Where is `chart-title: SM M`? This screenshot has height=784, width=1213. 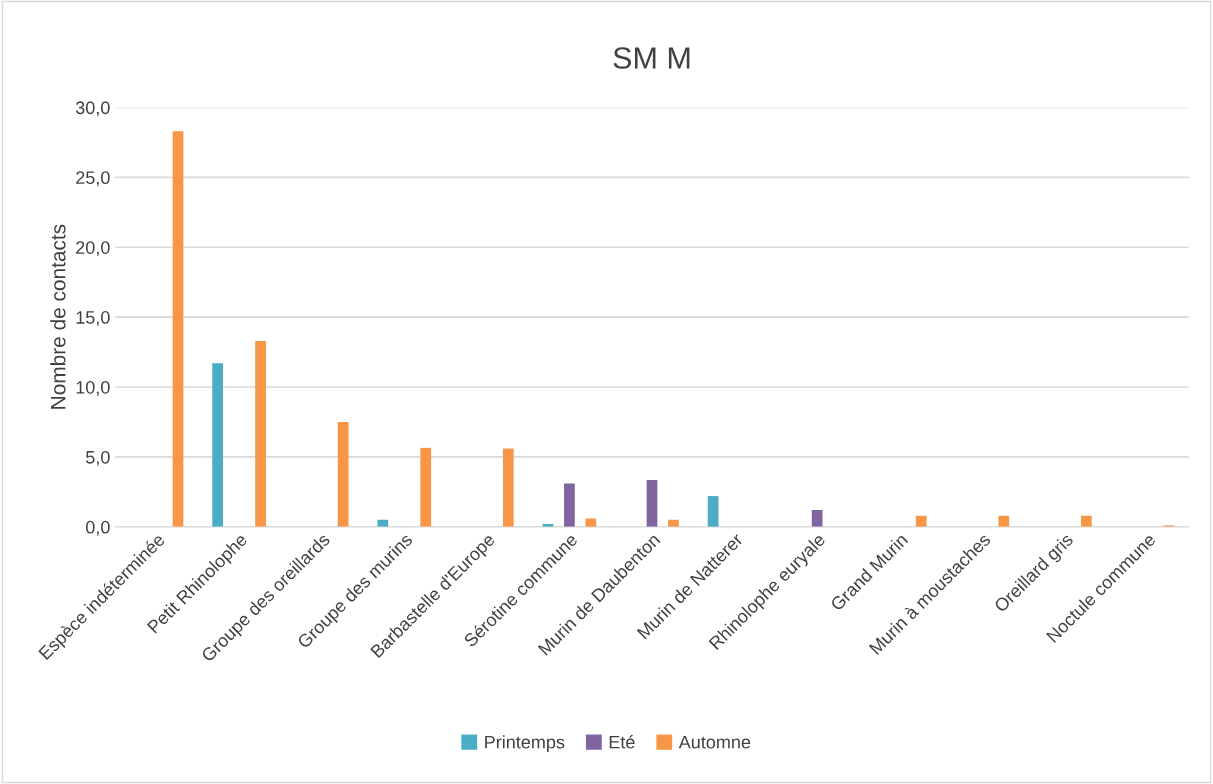
chart-title: SM M is located at coordinates (651, 58).